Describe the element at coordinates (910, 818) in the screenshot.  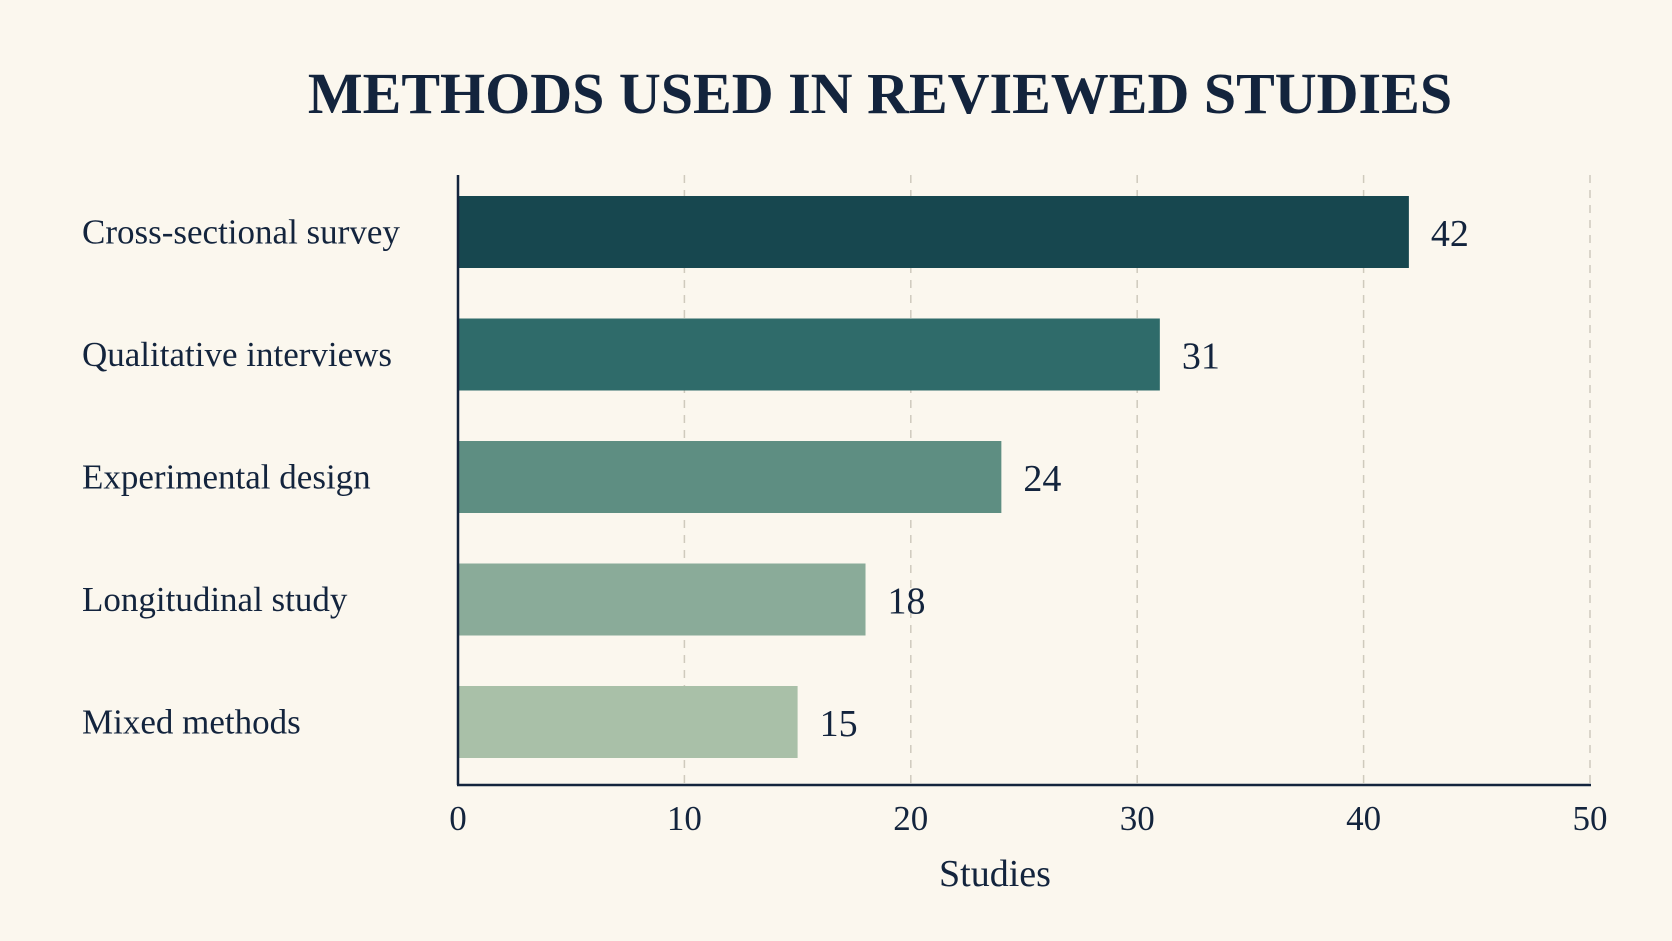
I see `x-tick-label: 20` at that location.